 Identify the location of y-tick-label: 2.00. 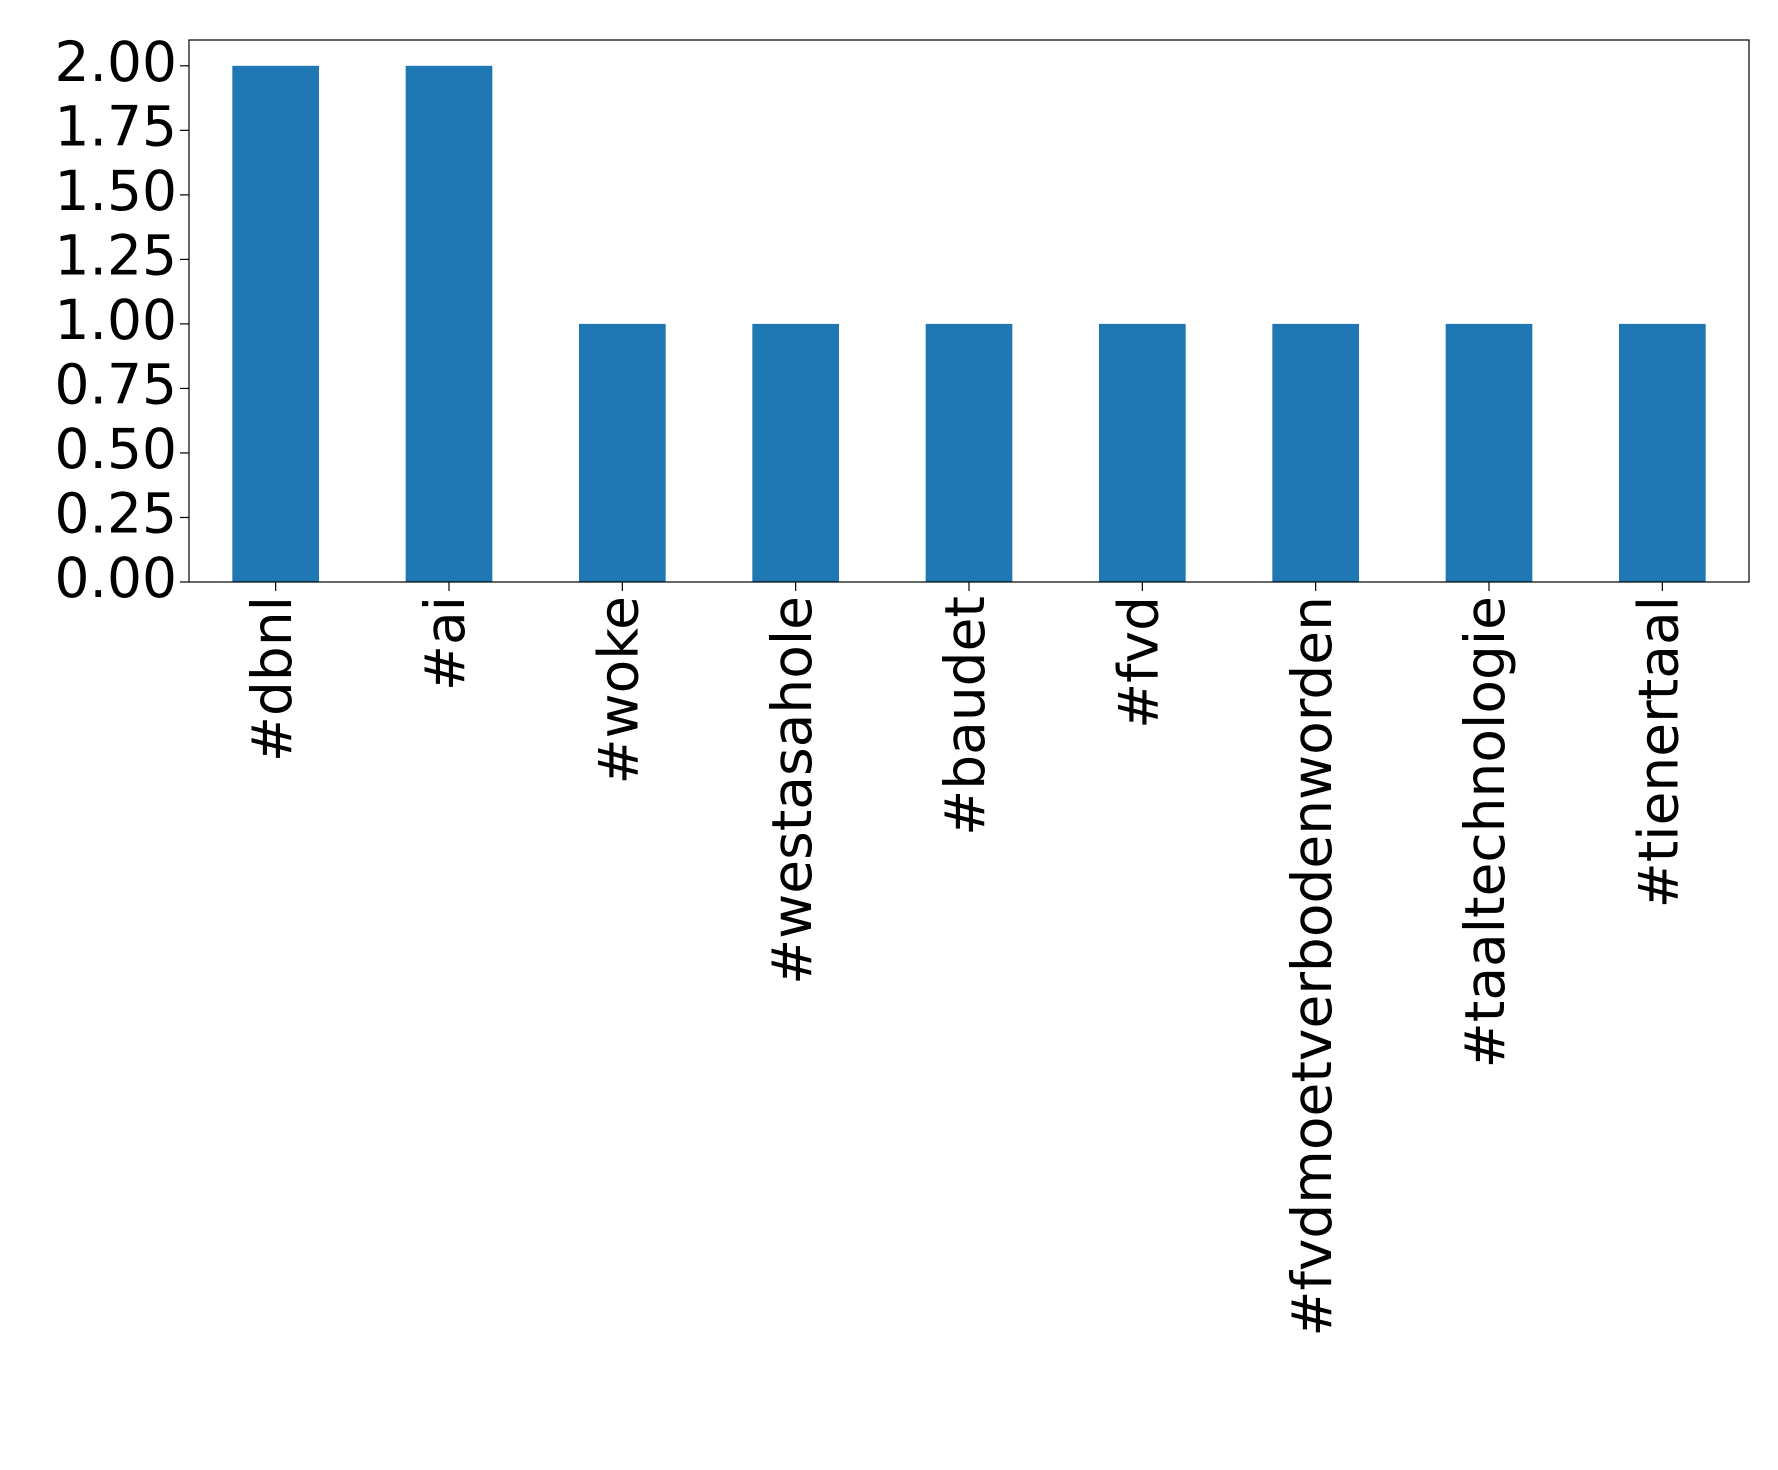
(116, 62).